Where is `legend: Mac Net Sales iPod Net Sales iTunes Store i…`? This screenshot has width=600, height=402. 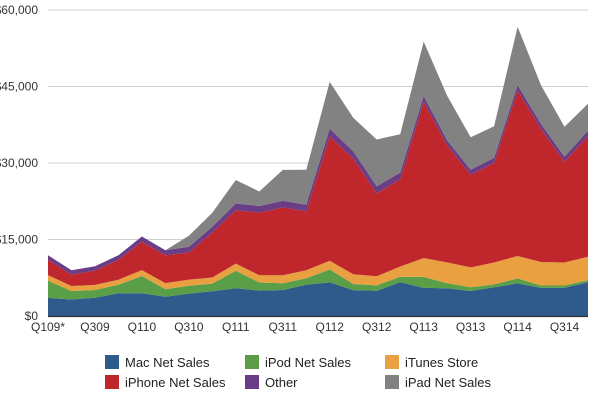 legend: Mac Net Sales iPod Net Sales iTunes Store i… is located at coordinates (325, 372).